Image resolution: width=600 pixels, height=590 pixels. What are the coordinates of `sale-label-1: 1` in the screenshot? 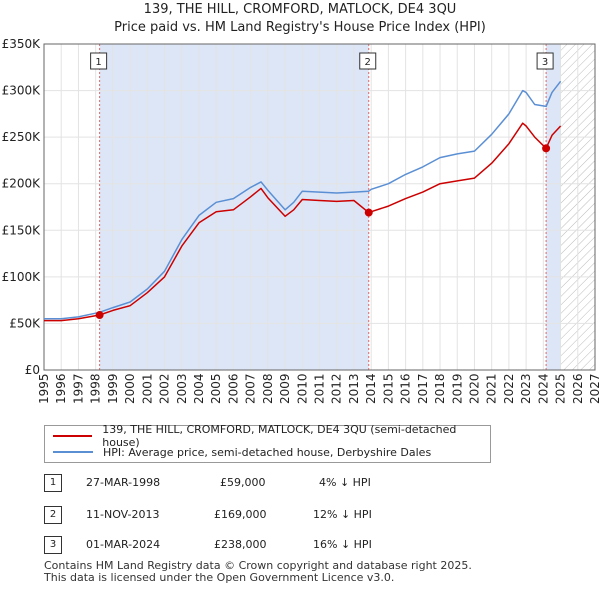 It's located at (98, 62).